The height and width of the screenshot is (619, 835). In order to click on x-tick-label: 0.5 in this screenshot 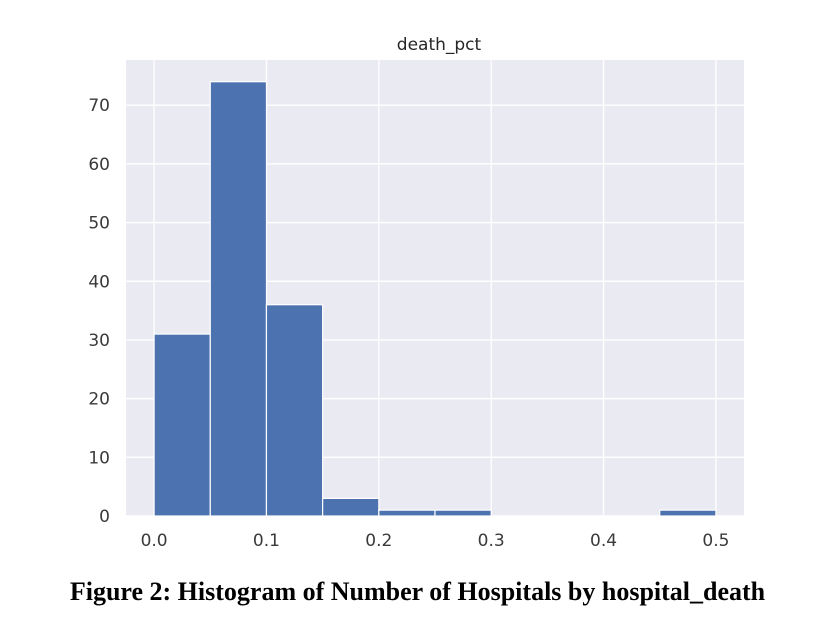, I will do `click(715, 541)`.